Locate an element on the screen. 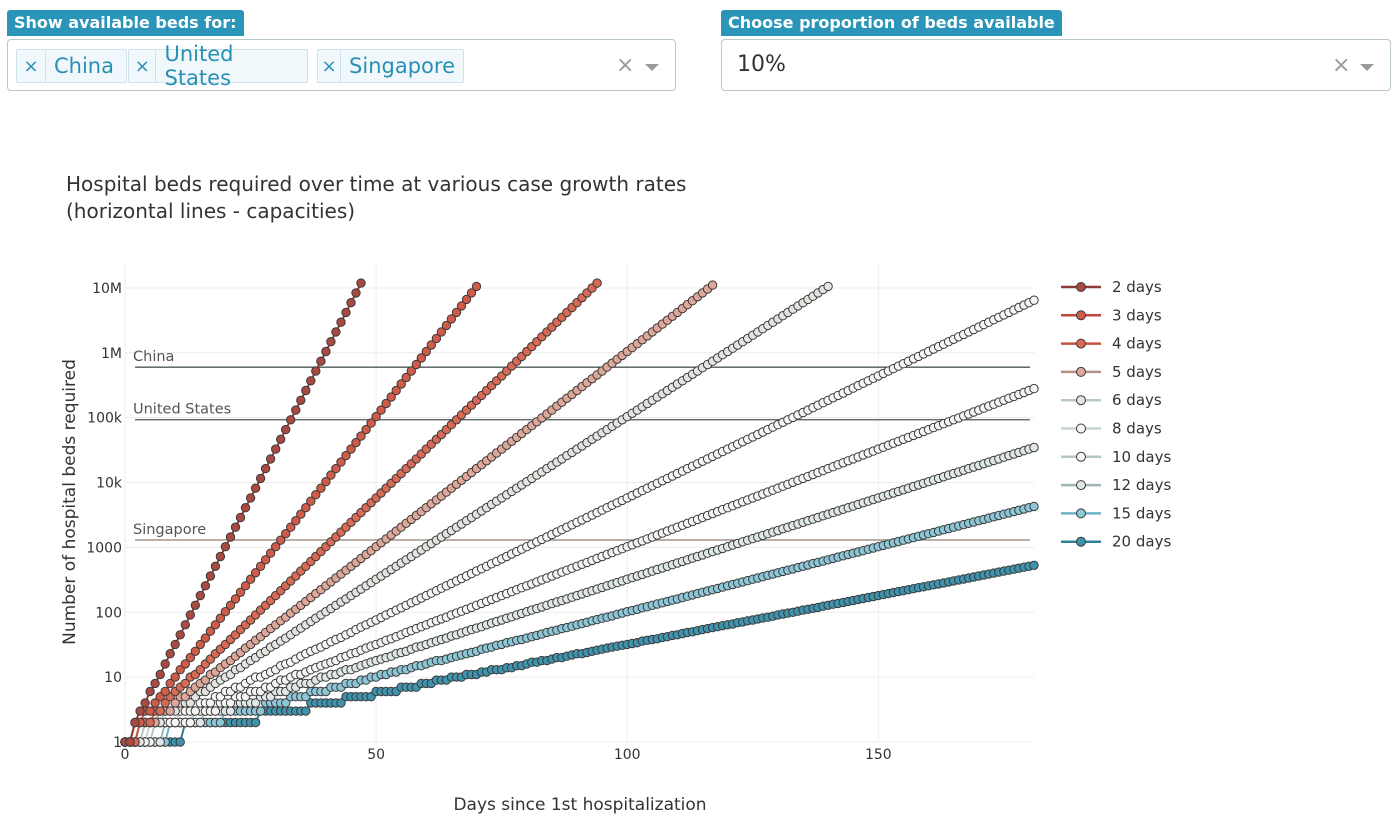 The image size is (1400, 824). clear-countries-icon: × is located at coordinates (625, 65).